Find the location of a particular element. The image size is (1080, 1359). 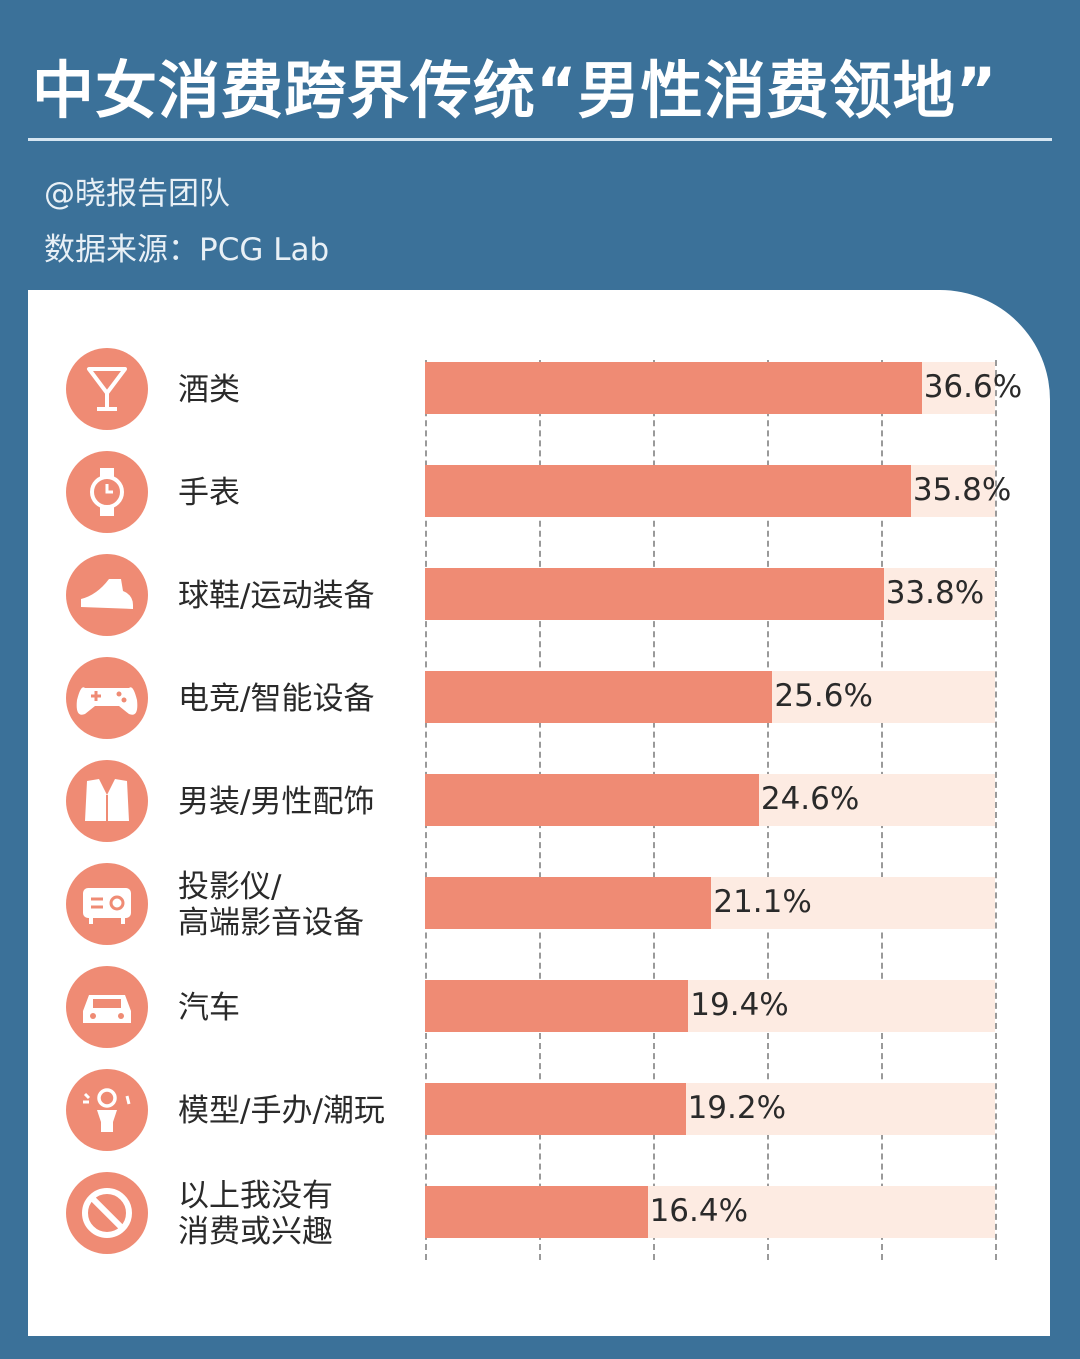

category-label-line1: 模型/手办/潮玩 is located at coordinates (281, 1110).